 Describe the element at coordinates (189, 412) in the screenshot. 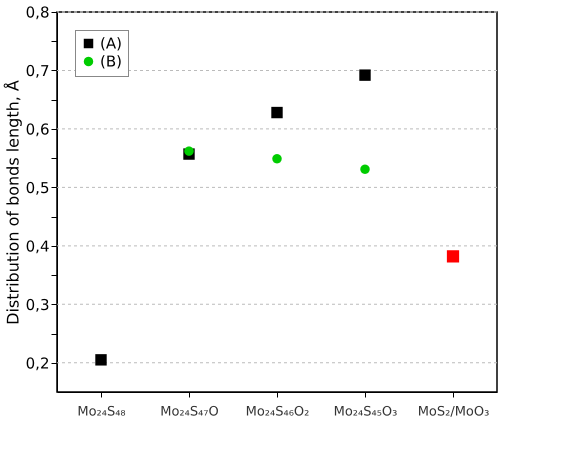

I see `x-tick-label: Mo₂₄S₄₇O` at that location.